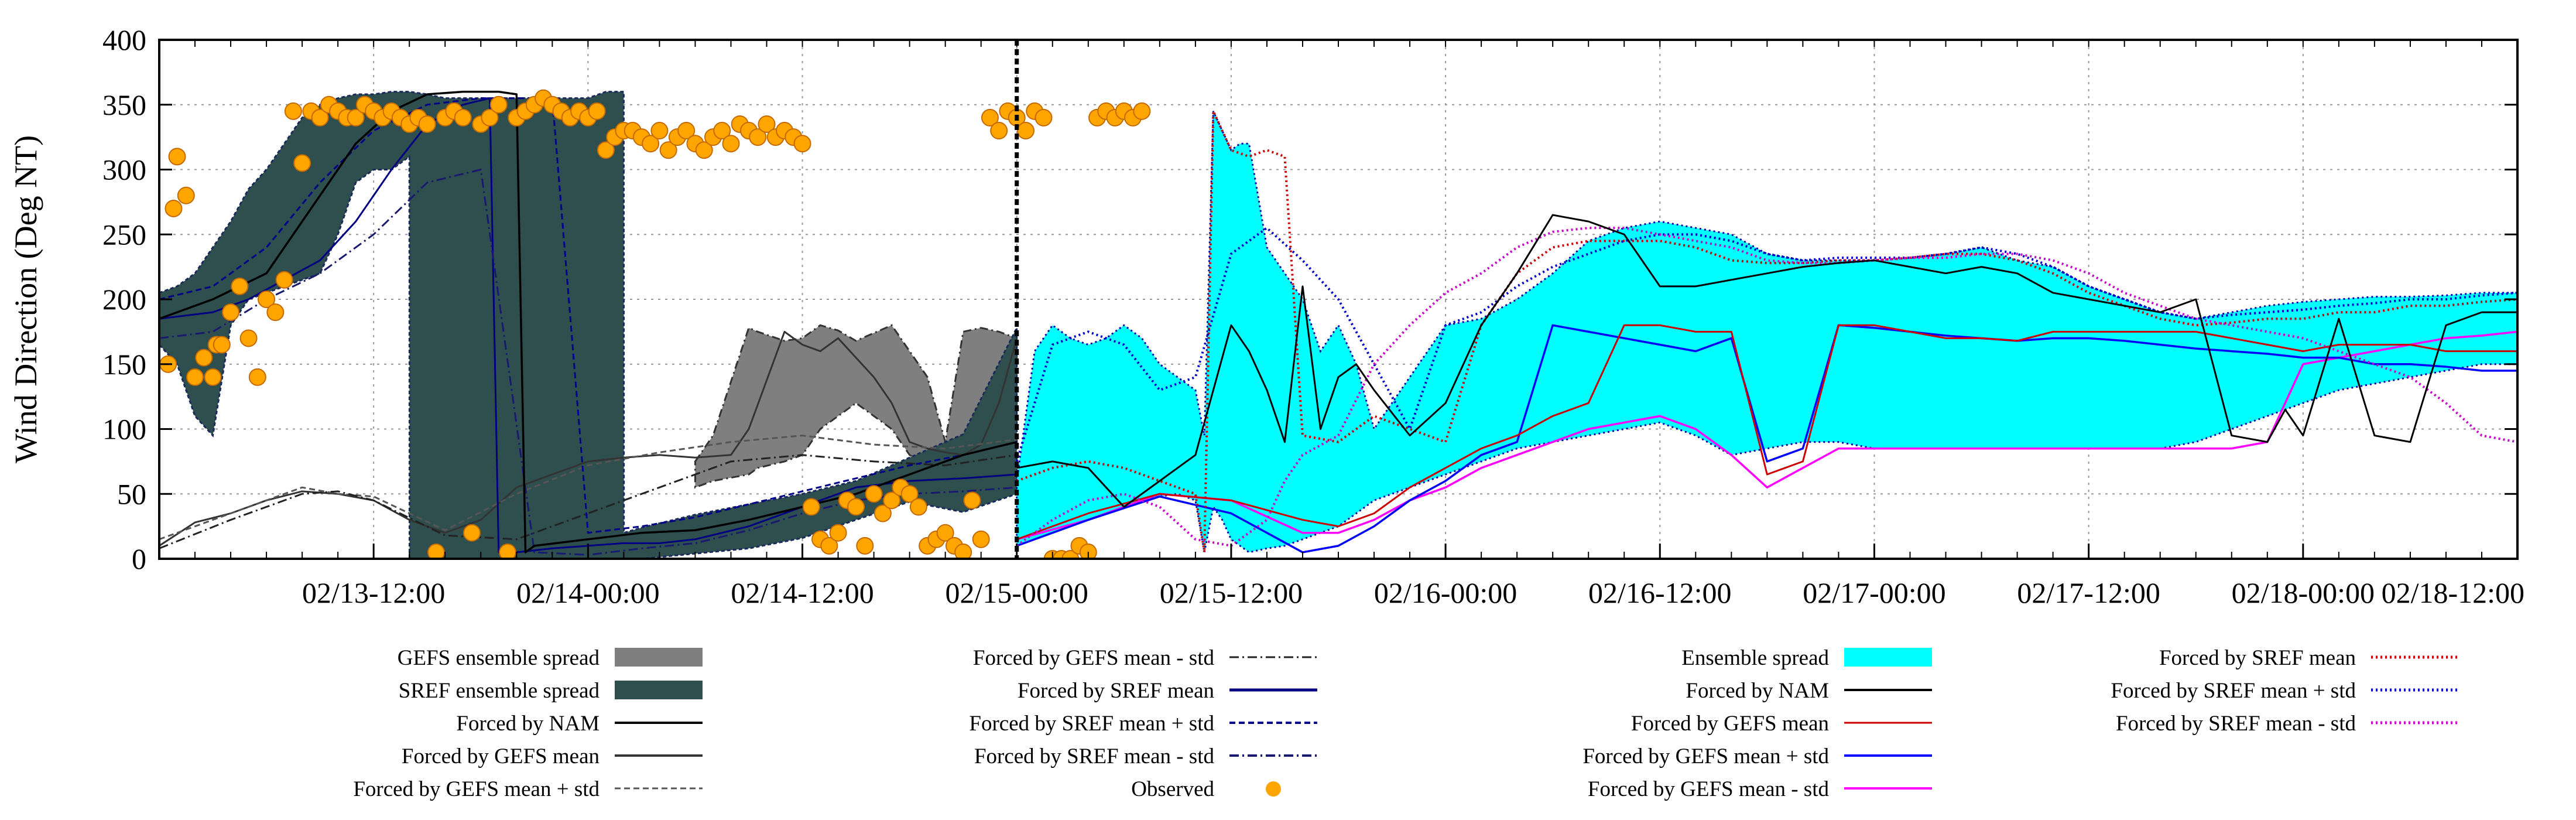  What do you see at coordinates (499, 691) in the screenshot?
I see `legend-label: SREF ensemble spread` at bounding box center [499, 691].